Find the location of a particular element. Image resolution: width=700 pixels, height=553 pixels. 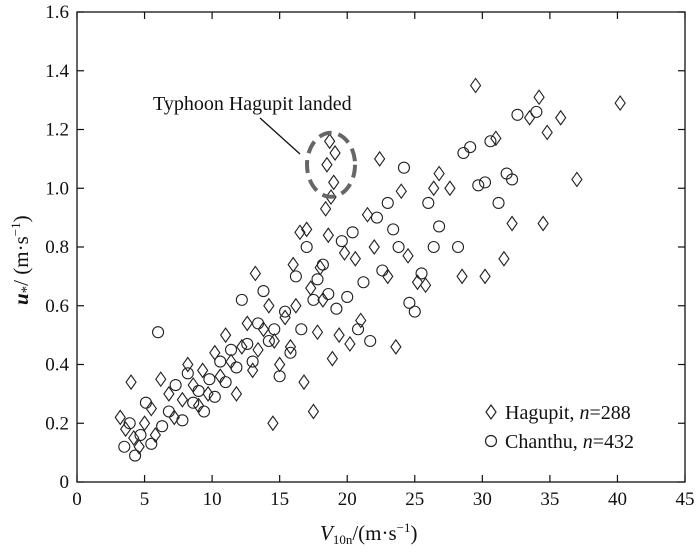

y-tick-label: 0.8 is located at coordinates (57, 247).